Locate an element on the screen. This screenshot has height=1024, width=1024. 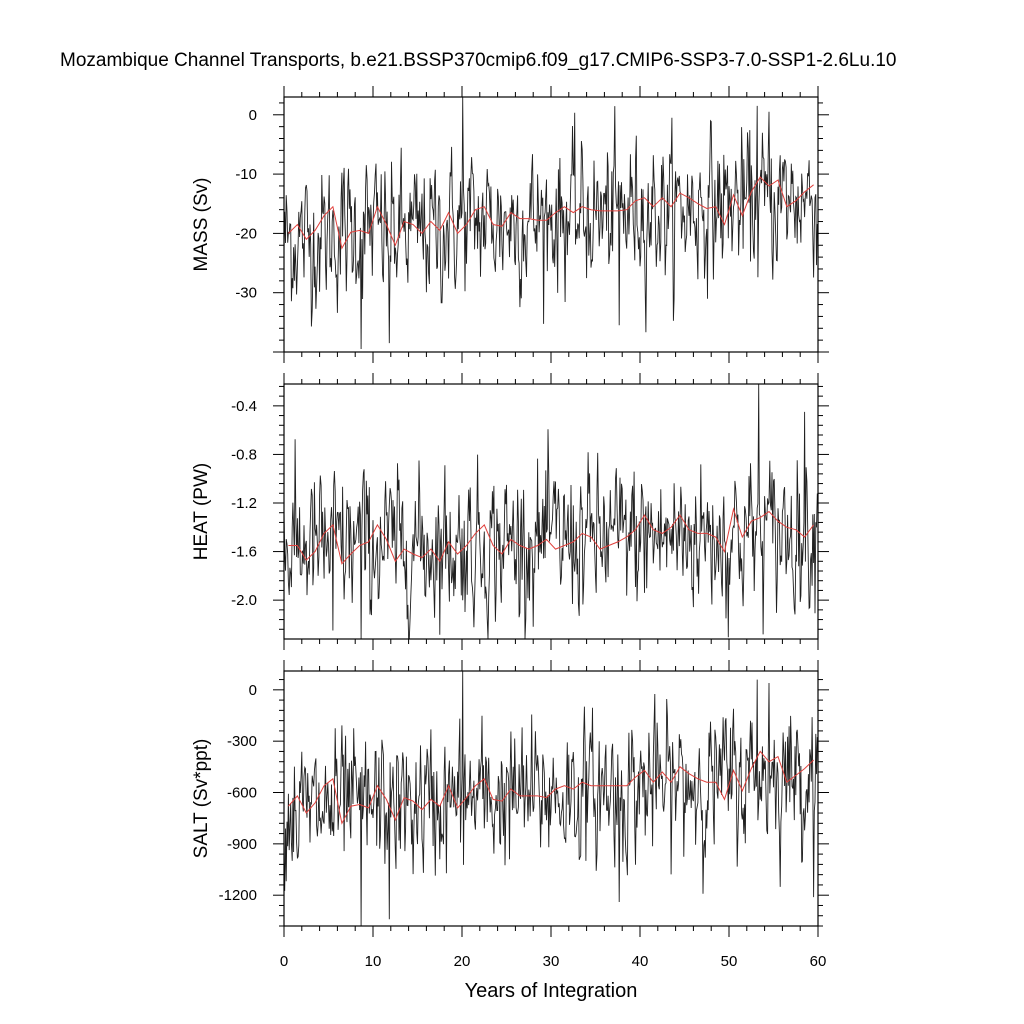
x-tick-label: 0 is located at coordinates (284, 961).